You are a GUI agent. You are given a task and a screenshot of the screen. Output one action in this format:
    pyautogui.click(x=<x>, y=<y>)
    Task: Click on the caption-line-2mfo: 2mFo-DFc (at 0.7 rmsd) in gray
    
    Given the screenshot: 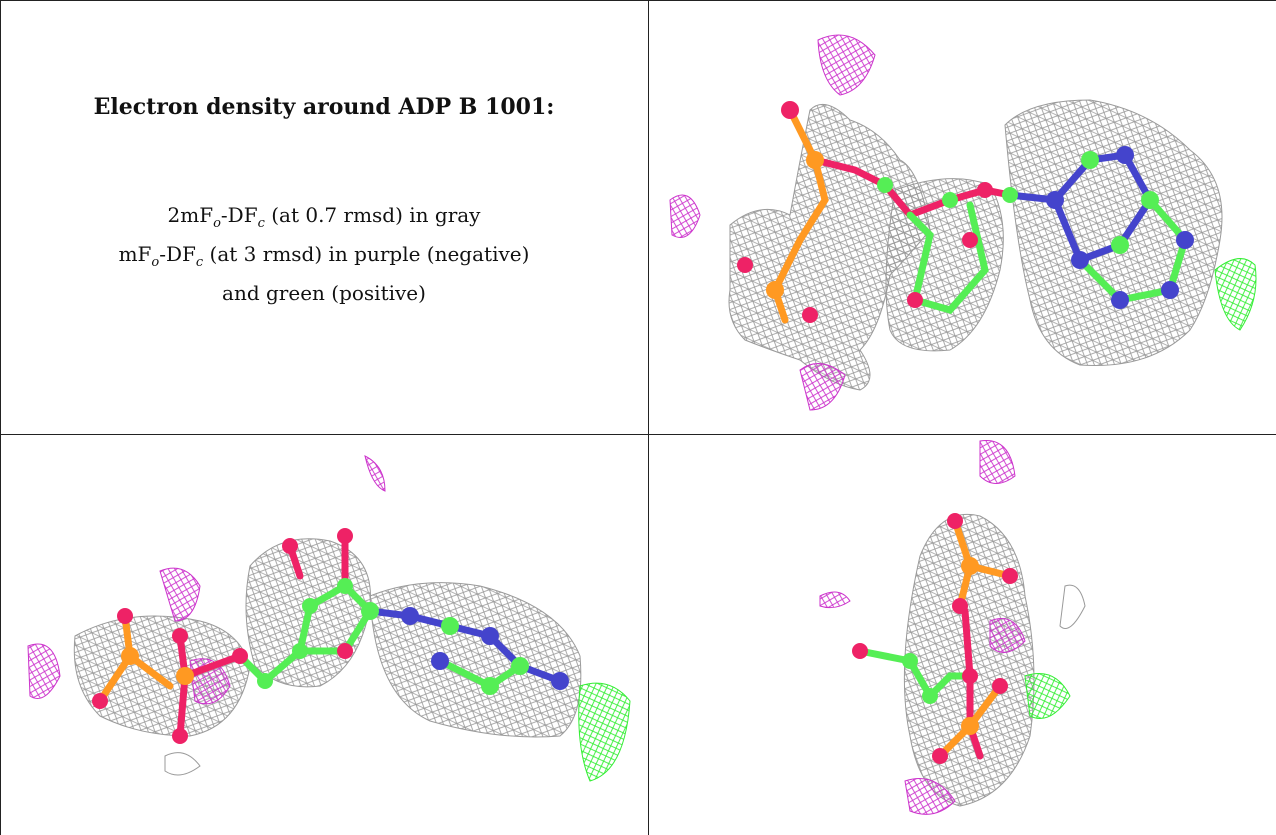 What is the action you would take?
    pyautogui.click(x=324, y=217)
    